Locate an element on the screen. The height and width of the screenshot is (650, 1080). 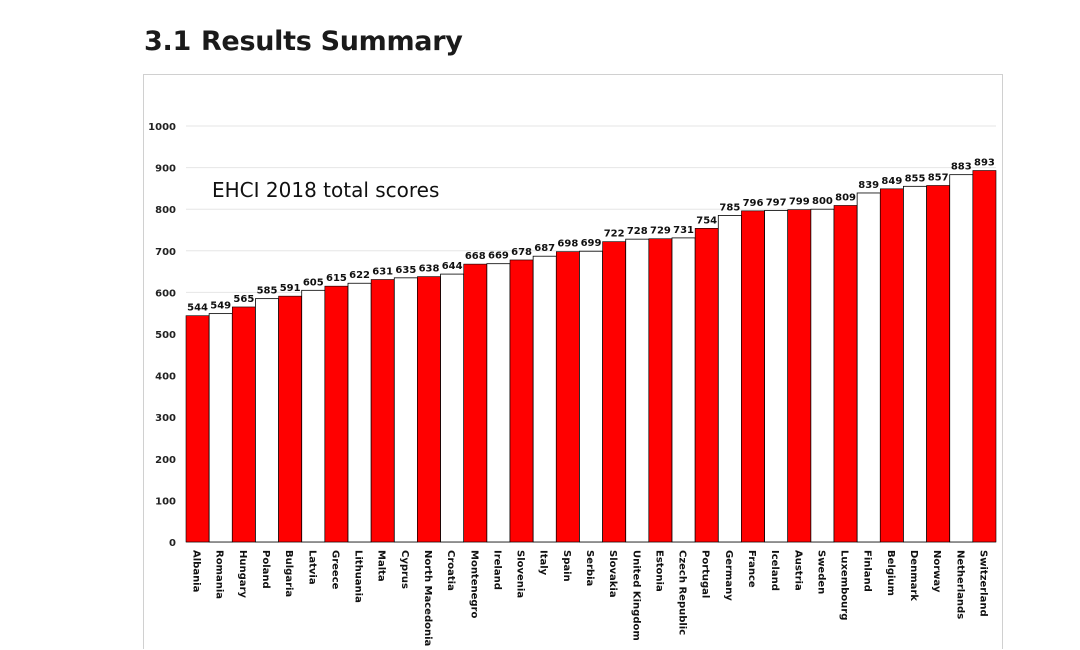
bar-north-macedonia is located at coordinates (429, 409).